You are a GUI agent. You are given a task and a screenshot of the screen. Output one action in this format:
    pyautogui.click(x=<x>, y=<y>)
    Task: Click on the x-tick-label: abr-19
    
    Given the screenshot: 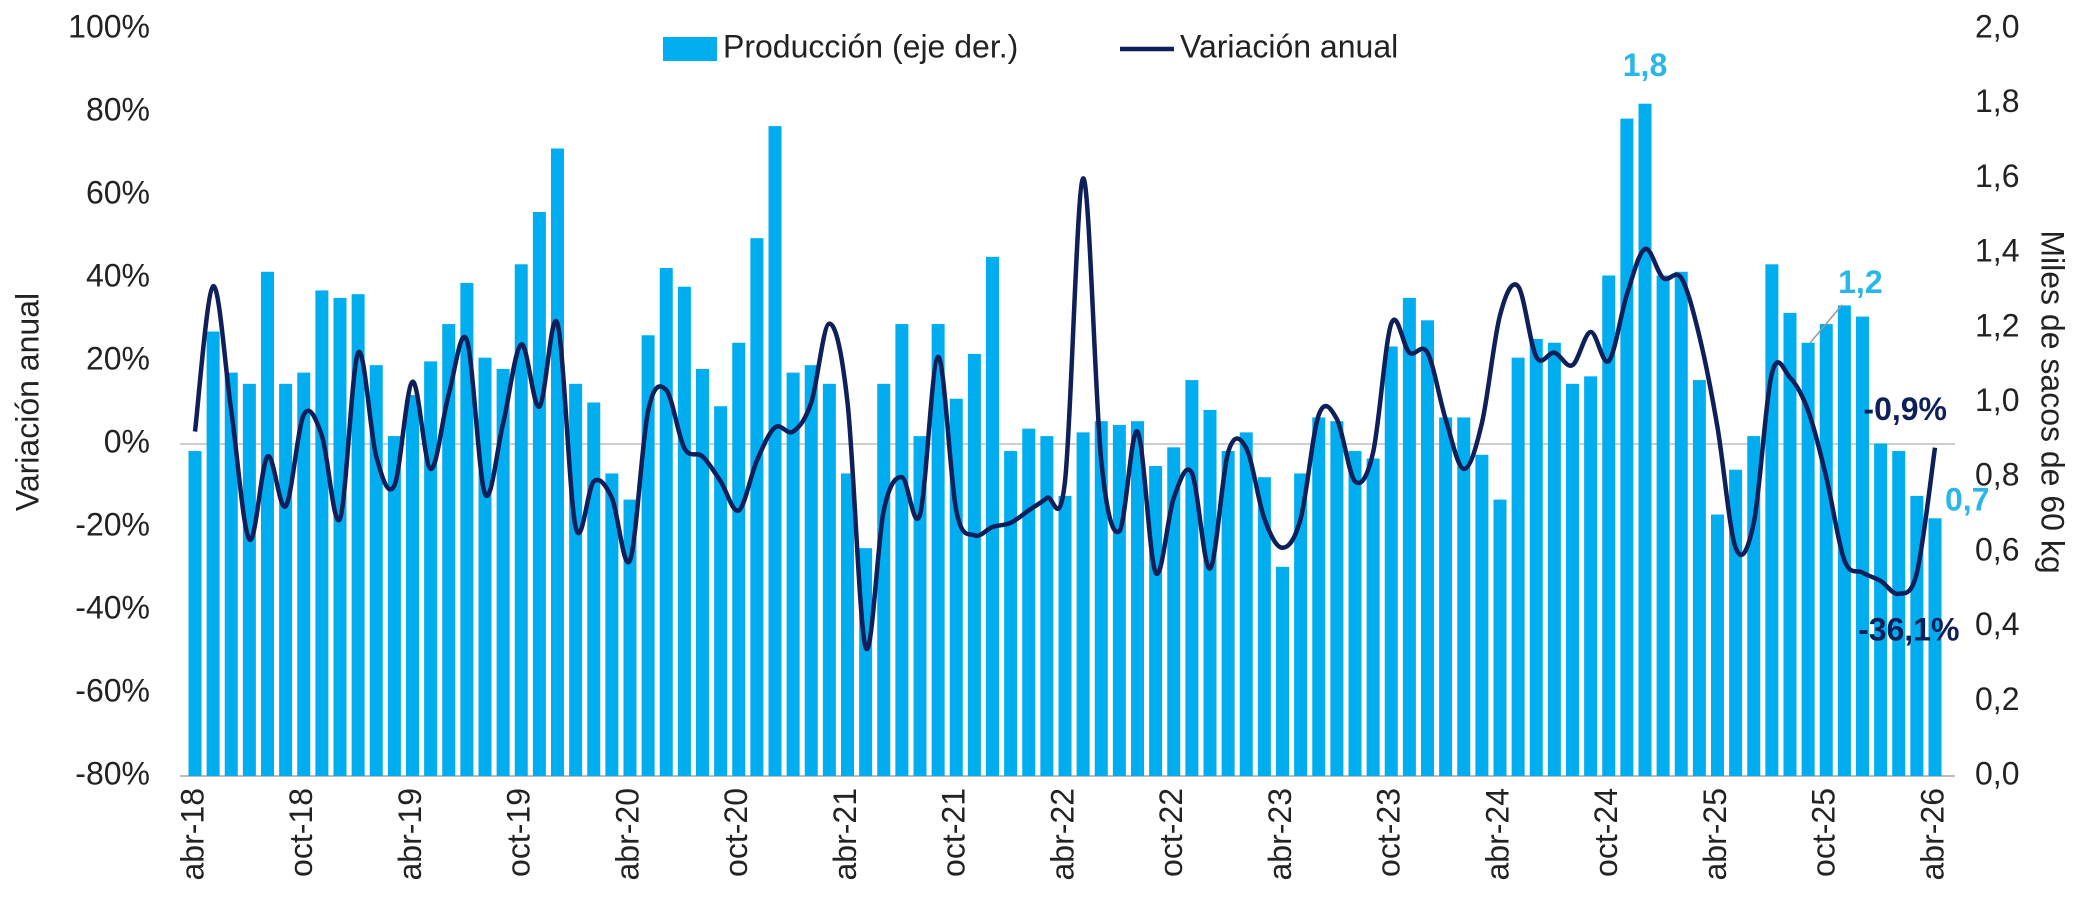 What is the action you would take?
    pyautogui.click(x=410, y=834)
    